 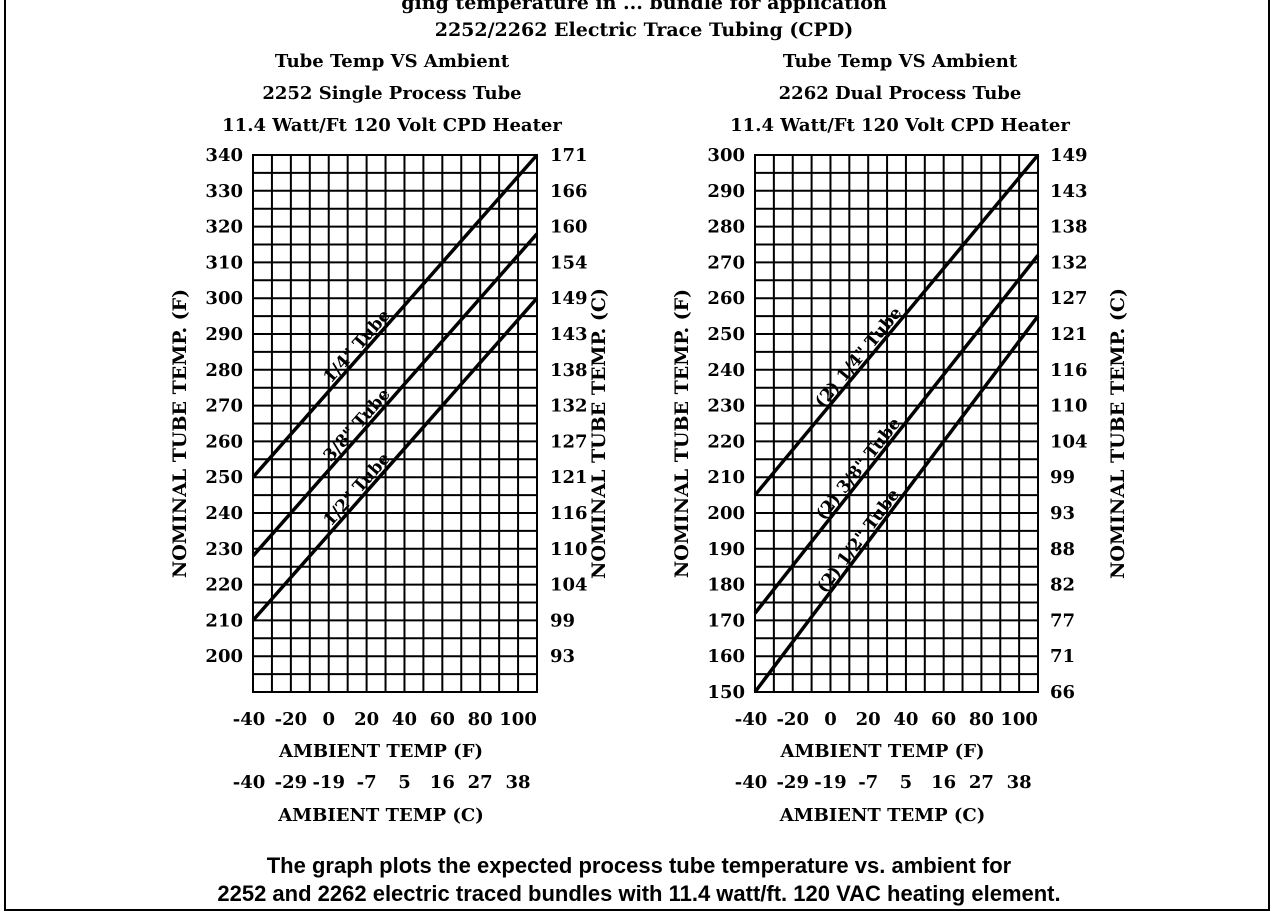 I want to click on y-tick-label: 300, so click(x=726, y=155).